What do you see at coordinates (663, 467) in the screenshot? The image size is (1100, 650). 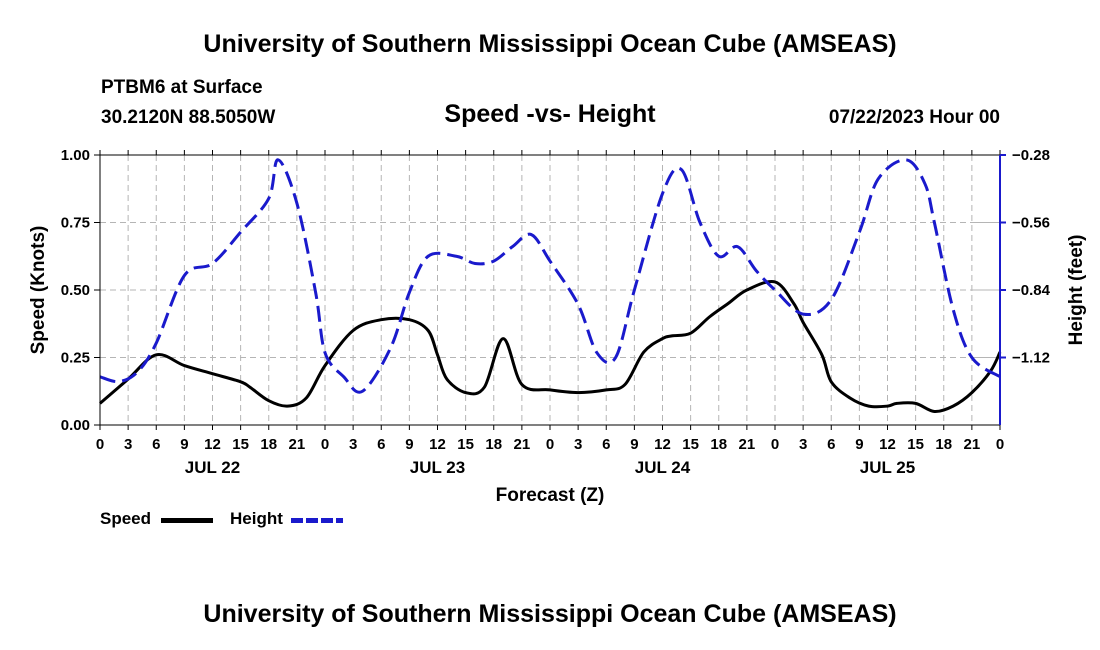 I see `day-label: JUL 24` at bounding box center [663, 467].